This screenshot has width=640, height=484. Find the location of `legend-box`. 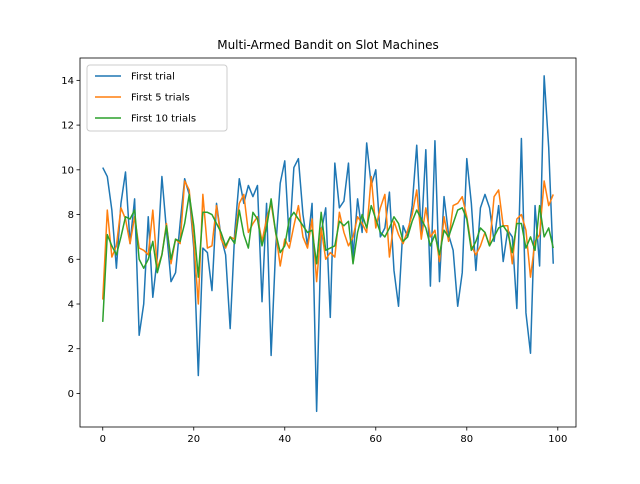

legend-box is located at coordinates (157, 98).